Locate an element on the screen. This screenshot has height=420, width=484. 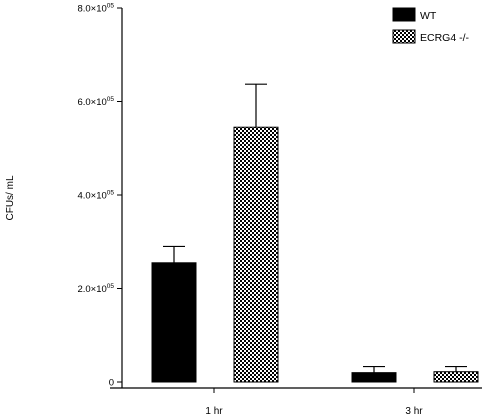
y-tick-label: 6.0×1005 is located at coordinates (95, 102).